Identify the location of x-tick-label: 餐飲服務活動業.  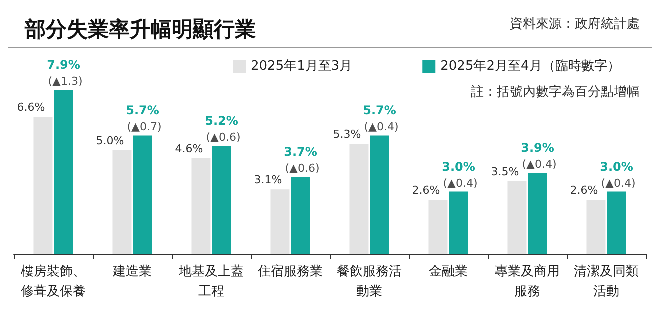
(369, 282).